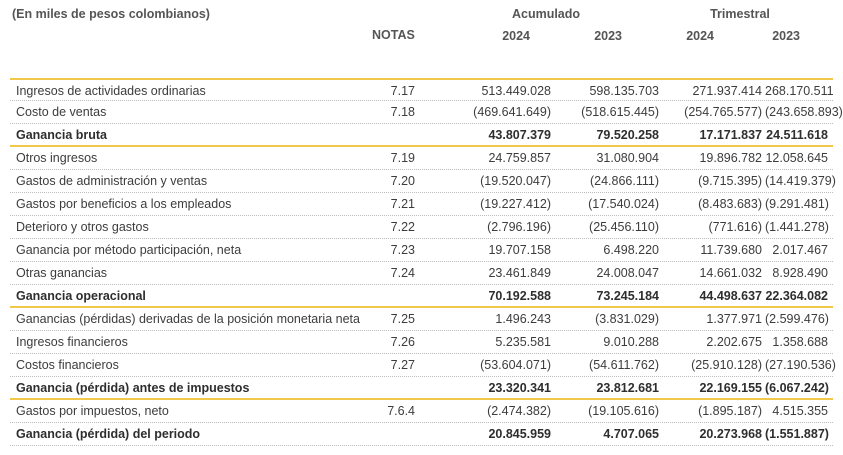 The height and width of the screenshot is (455, 843). What do you see at coordinates (735, 227) in the screenshot?
I see `row-value: (771.616)` at bounding box center [735, 227].